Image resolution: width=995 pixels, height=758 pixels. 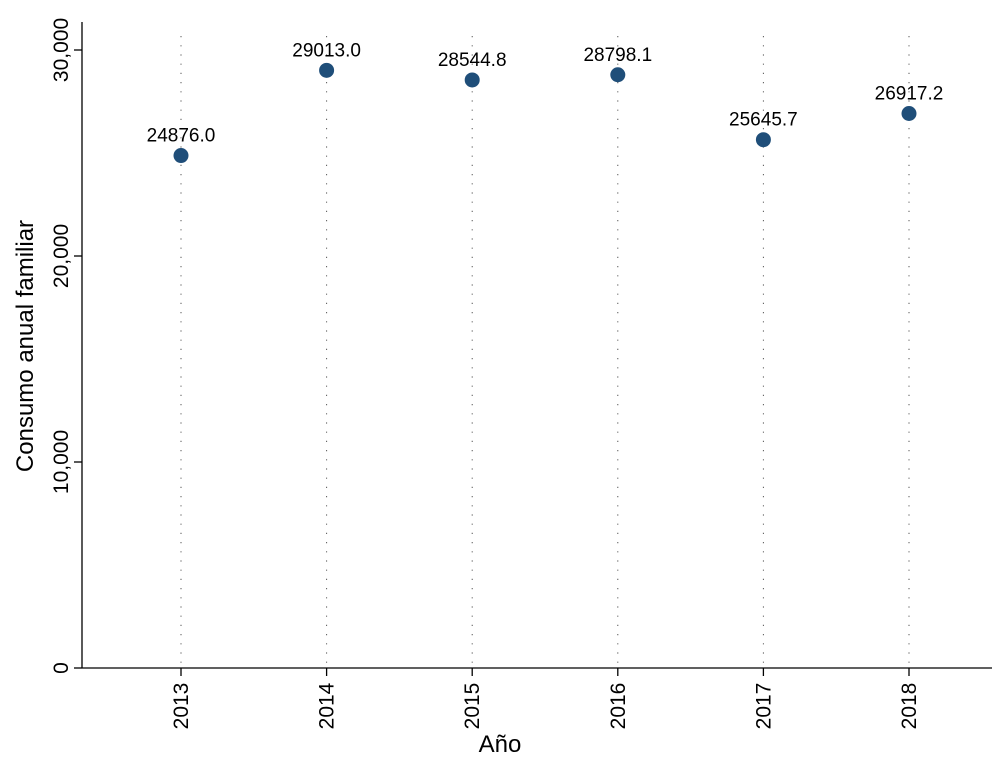 What do you see at coordinates (763, 120) in the screenshot?
I see `data-label: 25645.7` at bounding box center [763, 120].